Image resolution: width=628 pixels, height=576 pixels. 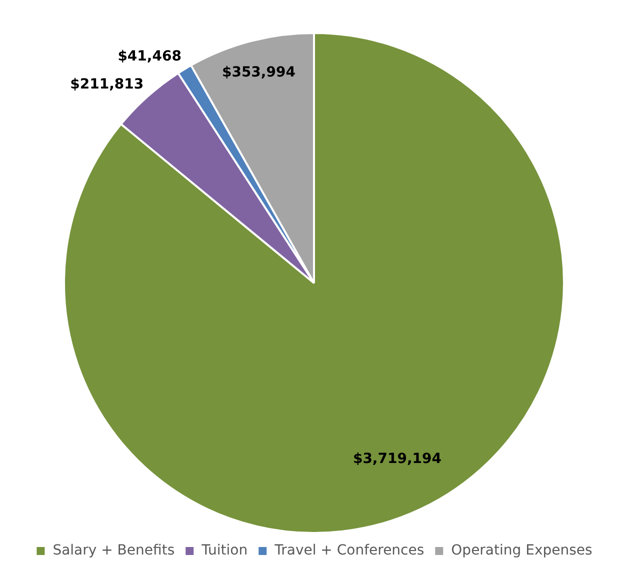 I want to click on data-label: $353,994, so click(x=259, y=72).